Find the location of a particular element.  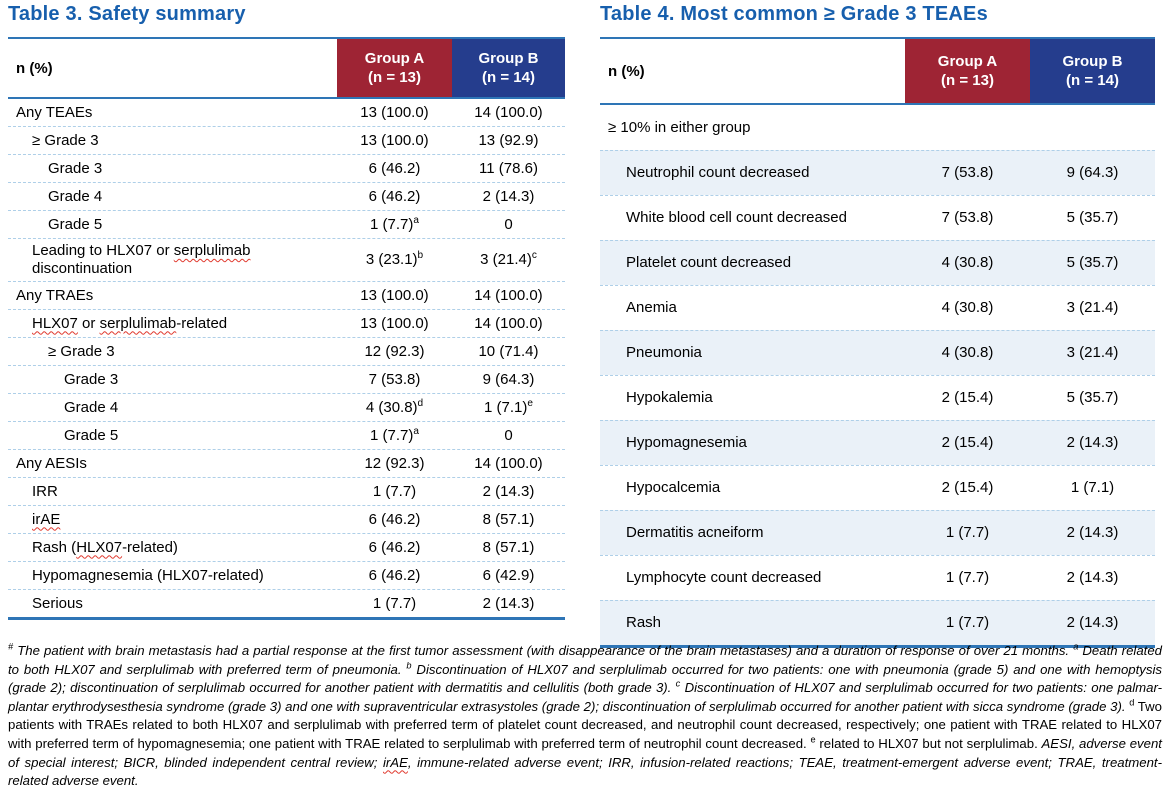

table-row: IRR 1 (7.7) 2 (14.3) is located at coordinates (286, 491).